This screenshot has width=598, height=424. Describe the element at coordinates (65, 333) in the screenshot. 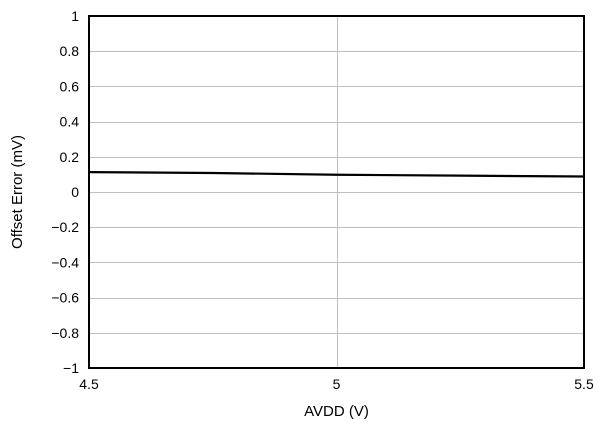

I see `y-tick-label: −0.8` at that location.